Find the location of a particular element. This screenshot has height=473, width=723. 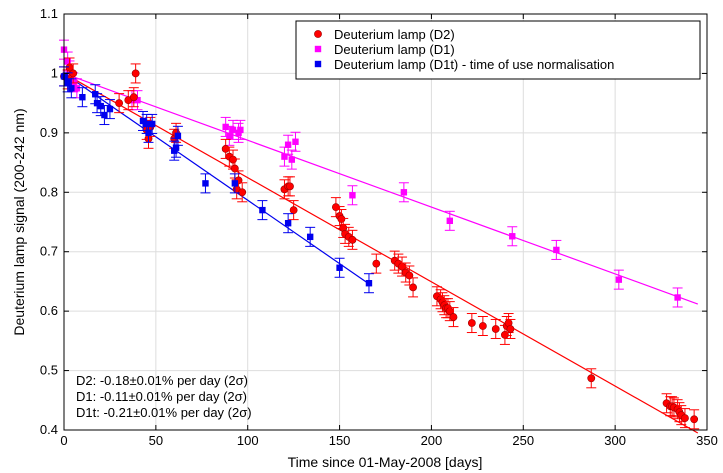

y-tick-label: 1 is located at coordinates (54, 72).